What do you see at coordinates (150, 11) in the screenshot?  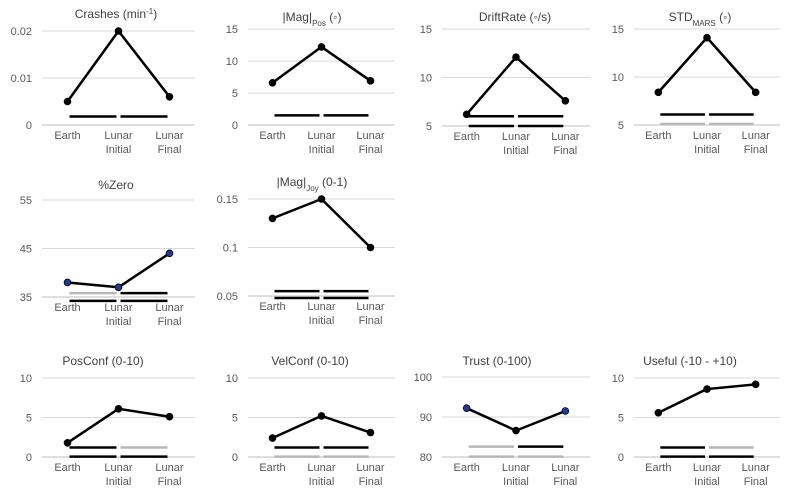 I see `chart-title-superscript: -1` at bounding box center [150, 11].